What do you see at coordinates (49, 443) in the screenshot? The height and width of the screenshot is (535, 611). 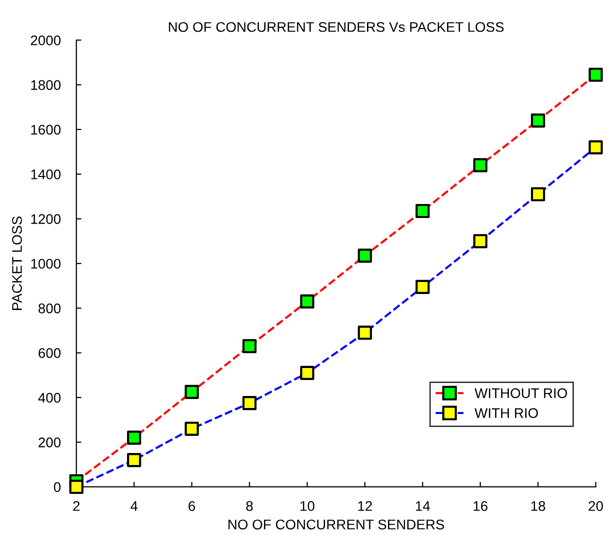 I see `y-tick-label: 200` at bounding box center [49, 443].